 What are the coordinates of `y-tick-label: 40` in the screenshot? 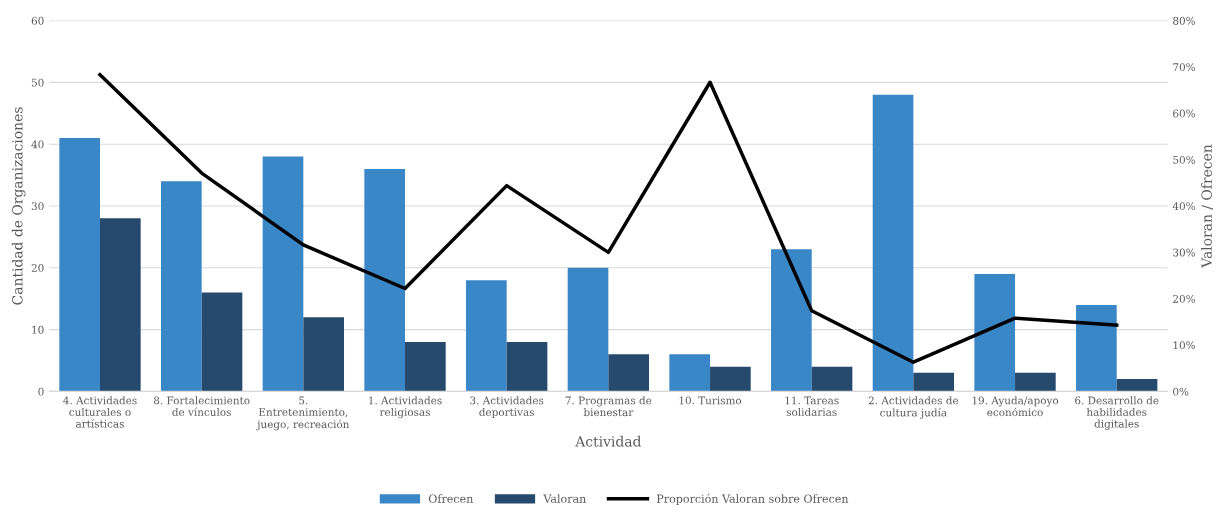 It's located at (37, 144).